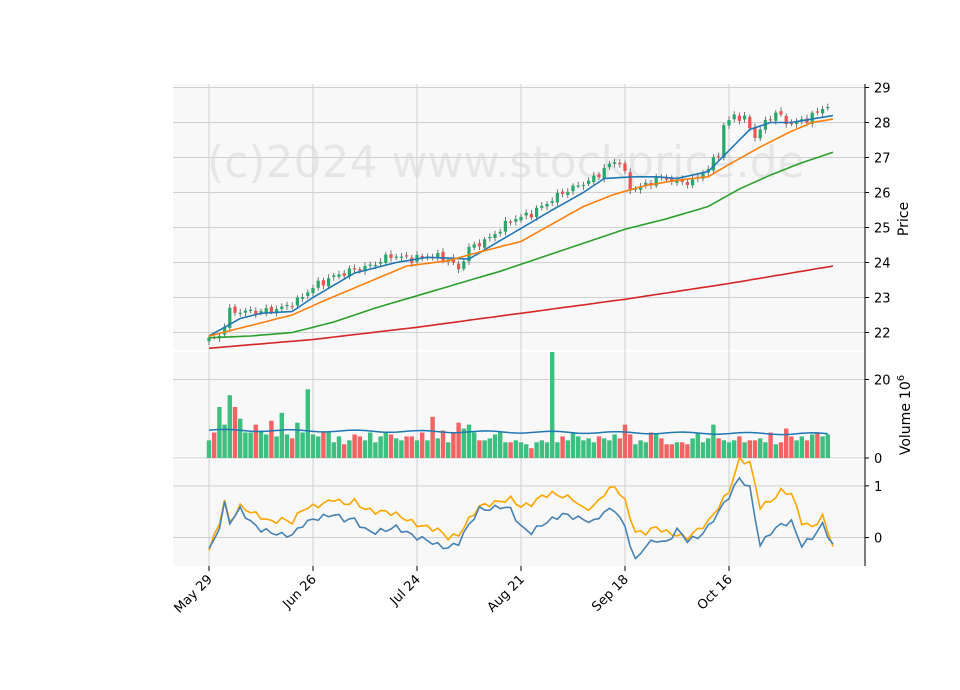 Image resolution: width=960 pixels, height=690 pixels. What do you see at coordinates (521, 307) in the screenshot?
I see `ma-long-line` at bounding box center [521, 307].